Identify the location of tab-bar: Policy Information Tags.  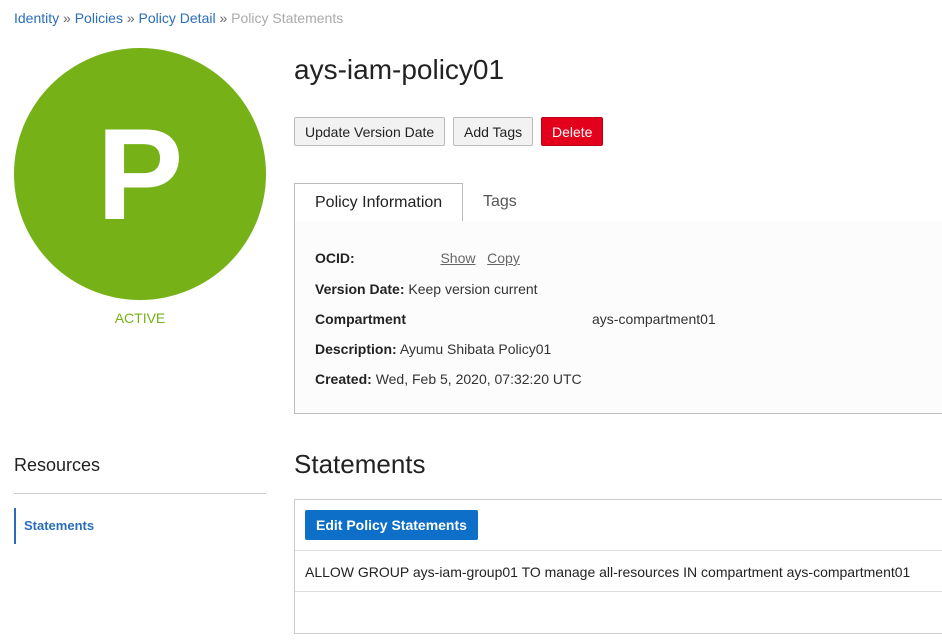
(618, 203).